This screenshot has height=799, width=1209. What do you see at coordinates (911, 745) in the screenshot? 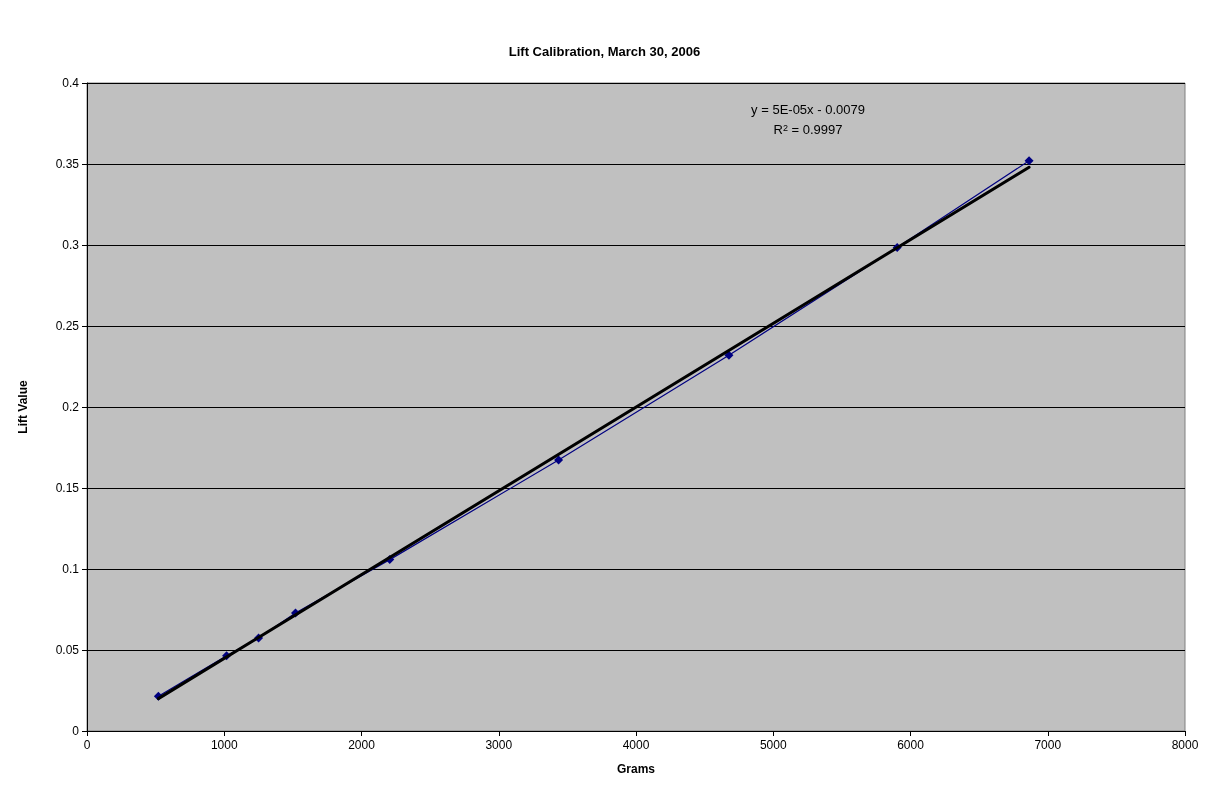
I see `x-tick-label: 6000` at bounding box center [911, 745].